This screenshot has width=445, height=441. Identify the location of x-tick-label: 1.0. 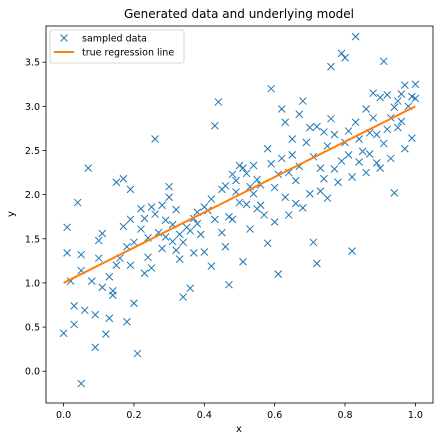
(415, 415).